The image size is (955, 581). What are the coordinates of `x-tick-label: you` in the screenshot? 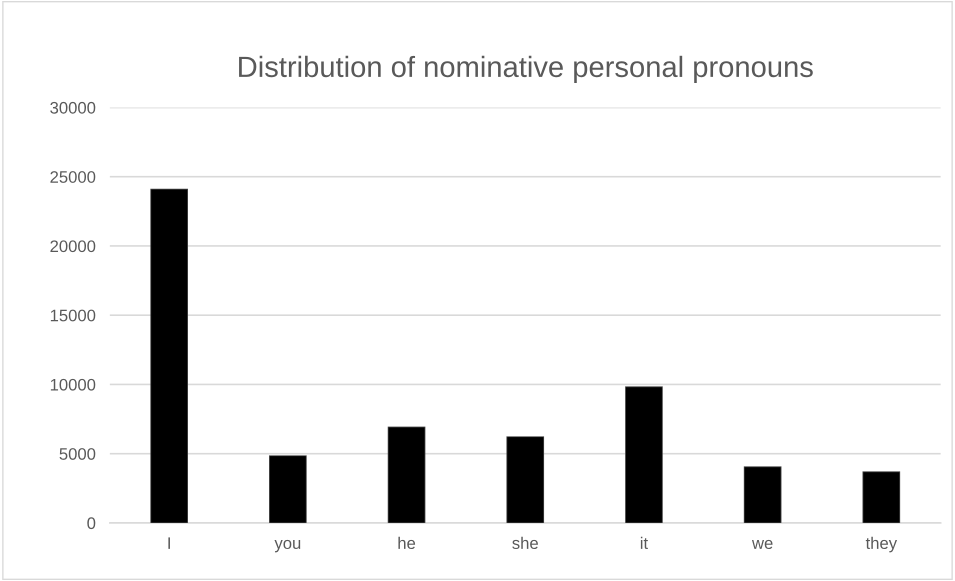 It's located at (287, 546).